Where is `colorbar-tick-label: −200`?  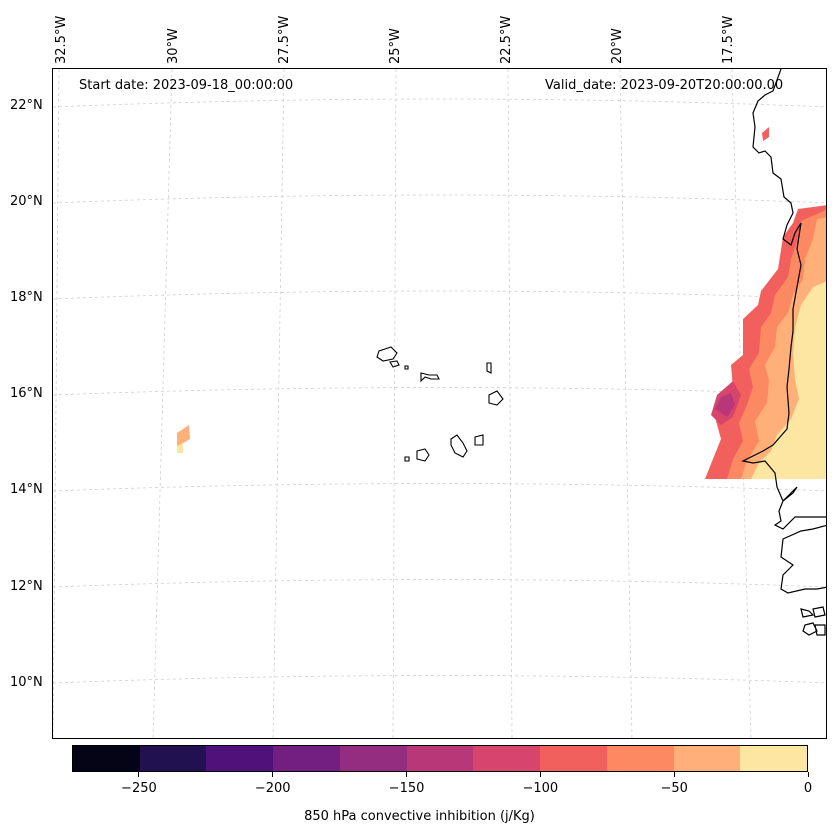 colorbar-tick-label: −200 is located at coordinates (272, 788).